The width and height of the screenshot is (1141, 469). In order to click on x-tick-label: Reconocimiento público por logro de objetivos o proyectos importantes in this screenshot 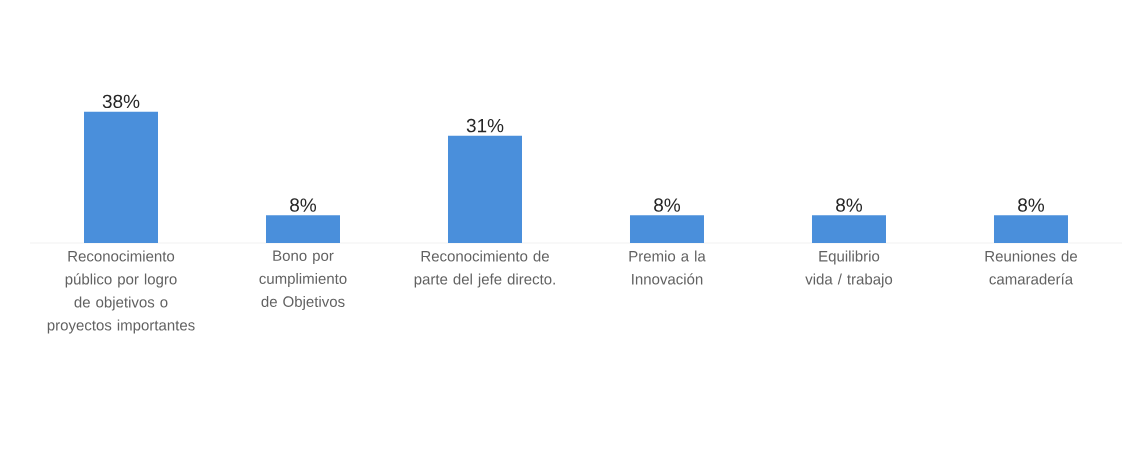, I will do `click(121, 292)`.